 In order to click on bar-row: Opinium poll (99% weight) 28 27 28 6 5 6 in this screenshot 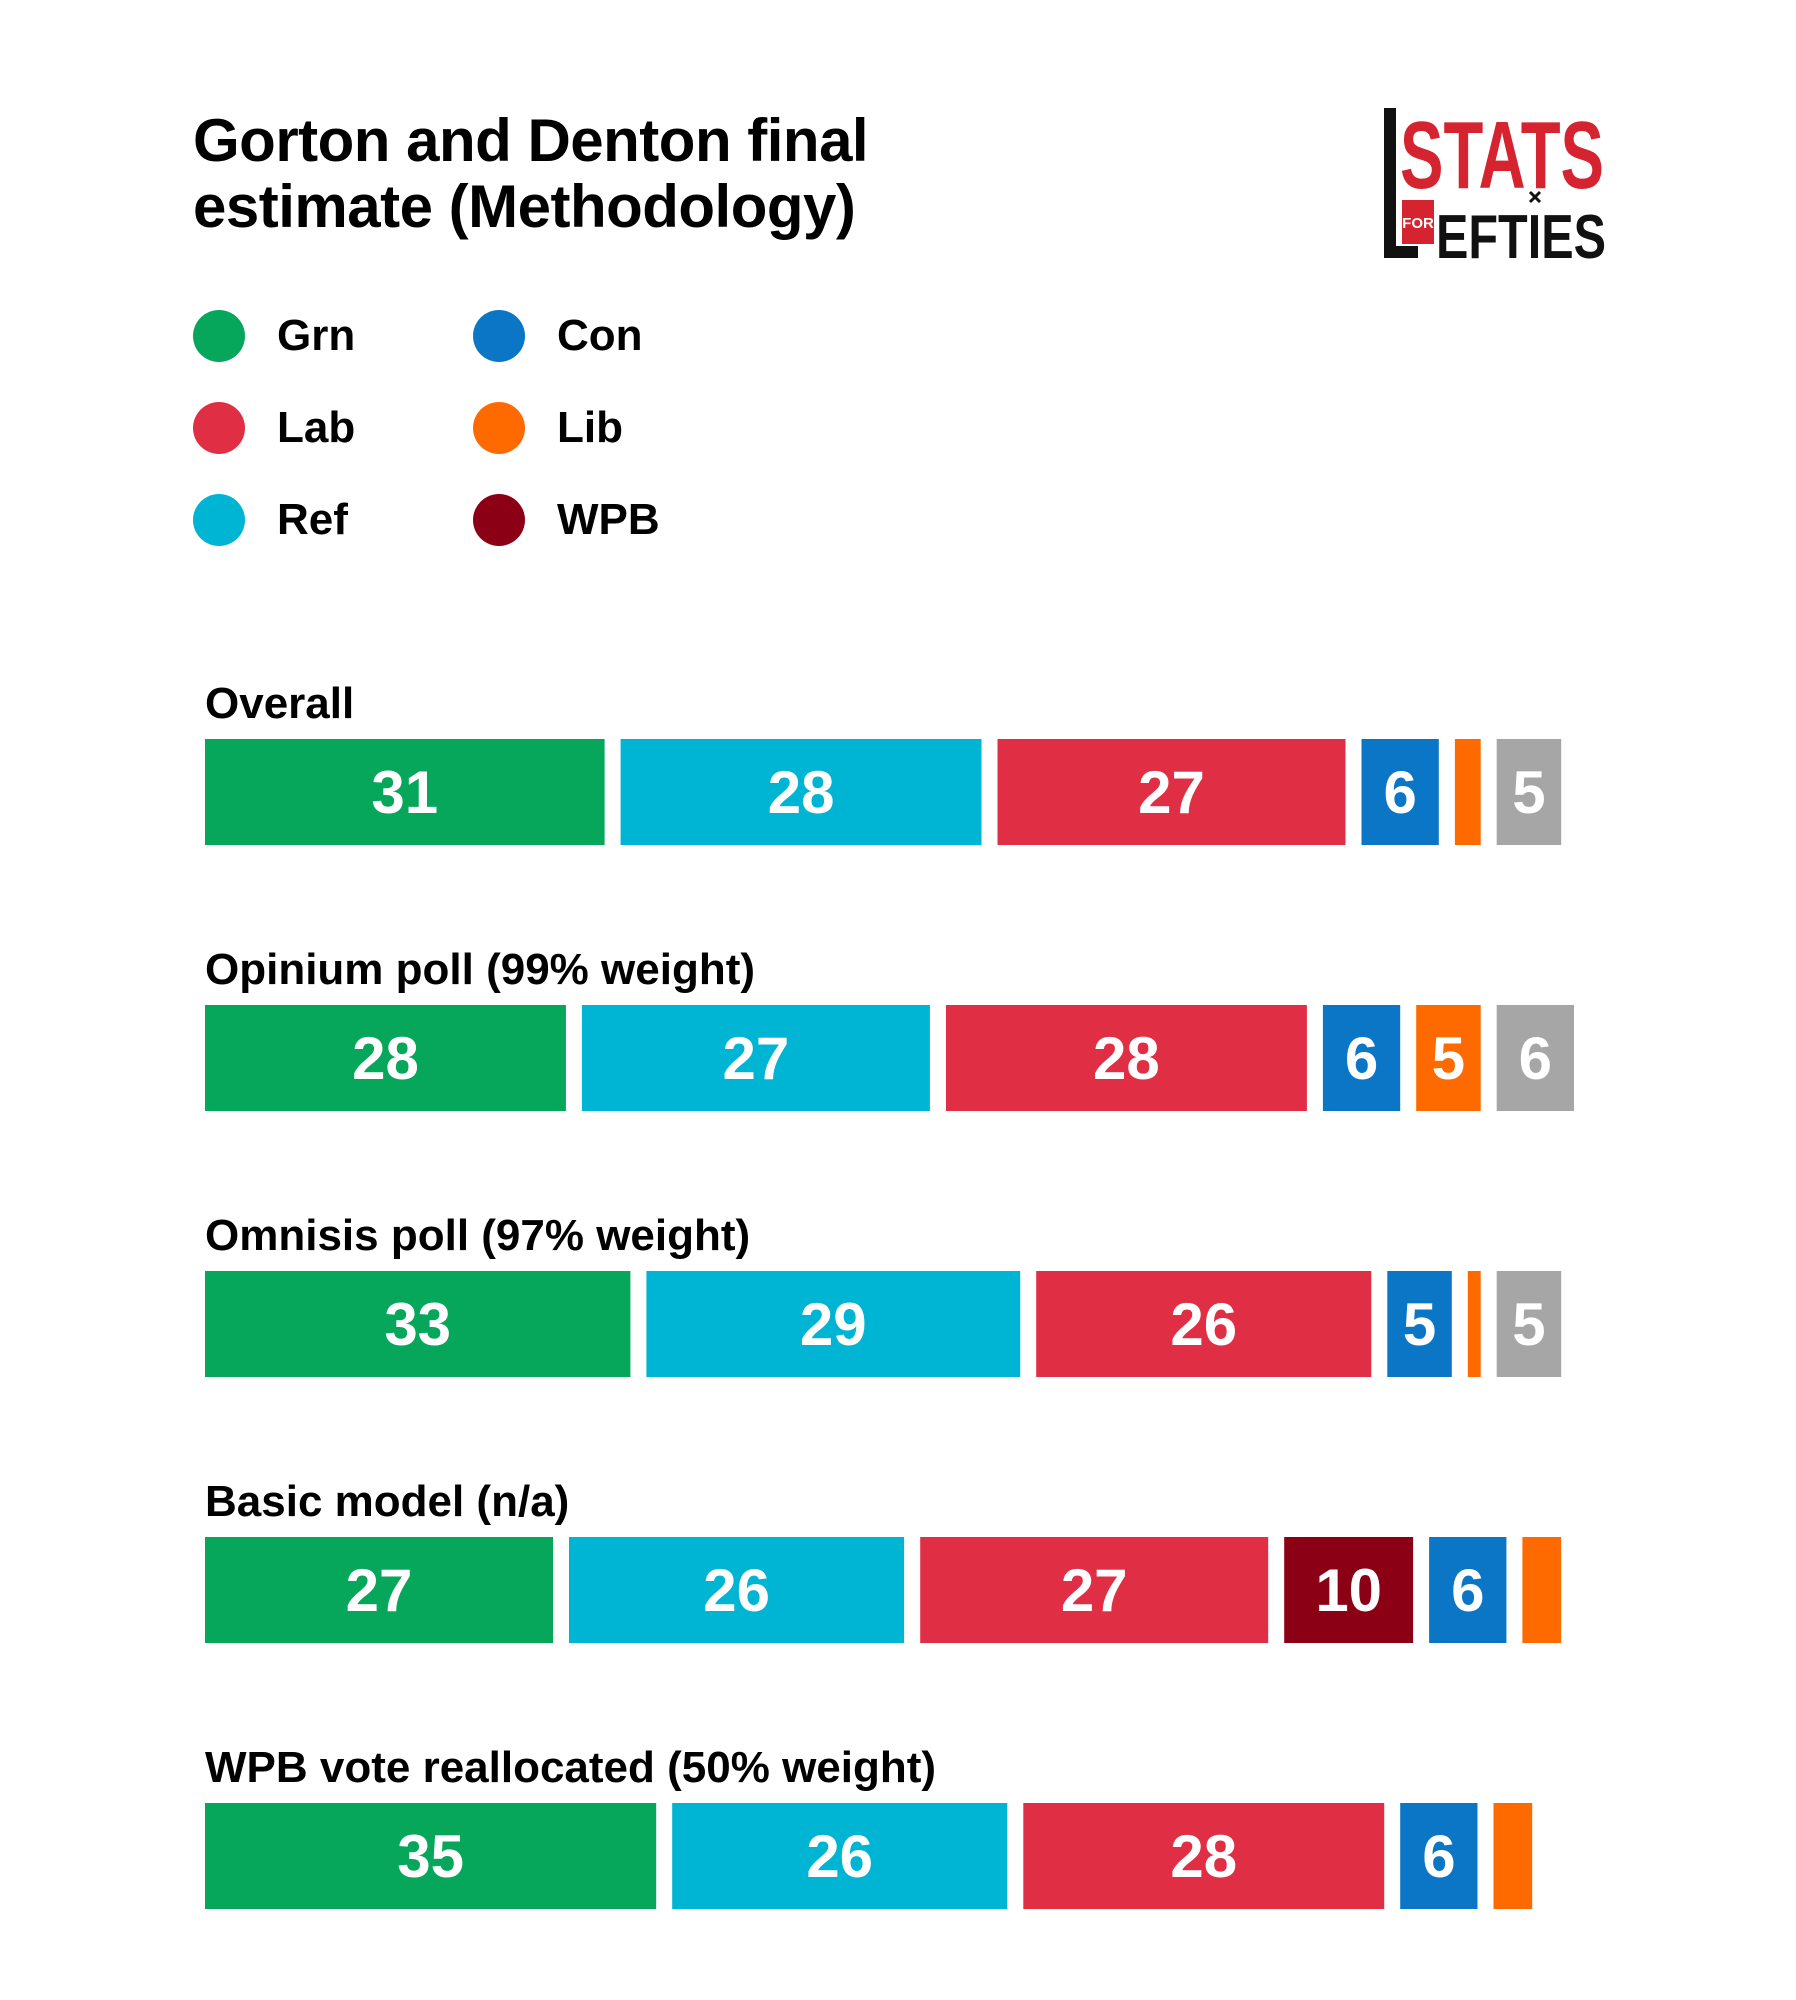, I will do `click(889, 1028)`.